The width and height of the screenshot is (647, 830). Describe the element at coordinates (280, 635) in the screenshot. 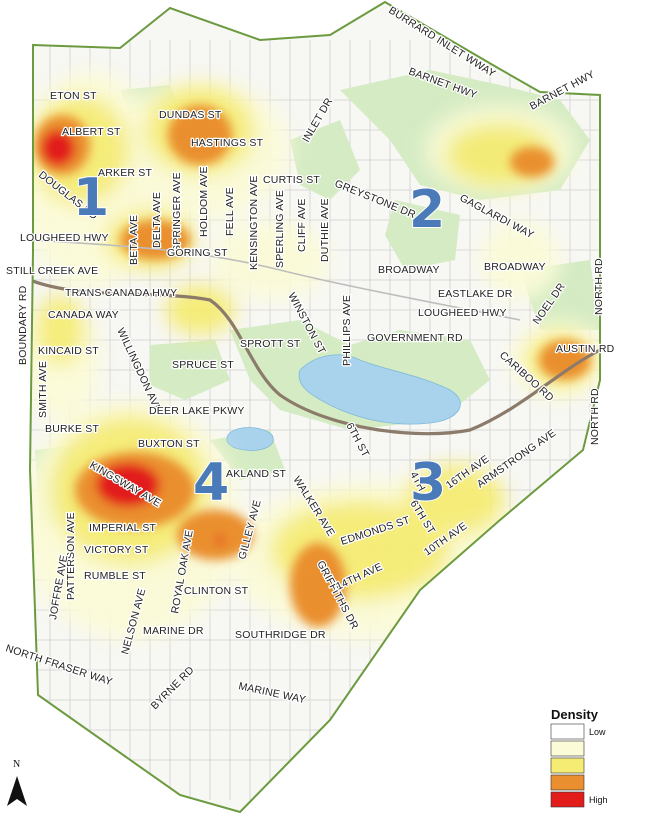

I see `street-label: SOUTHRIDGE DR` at that location.